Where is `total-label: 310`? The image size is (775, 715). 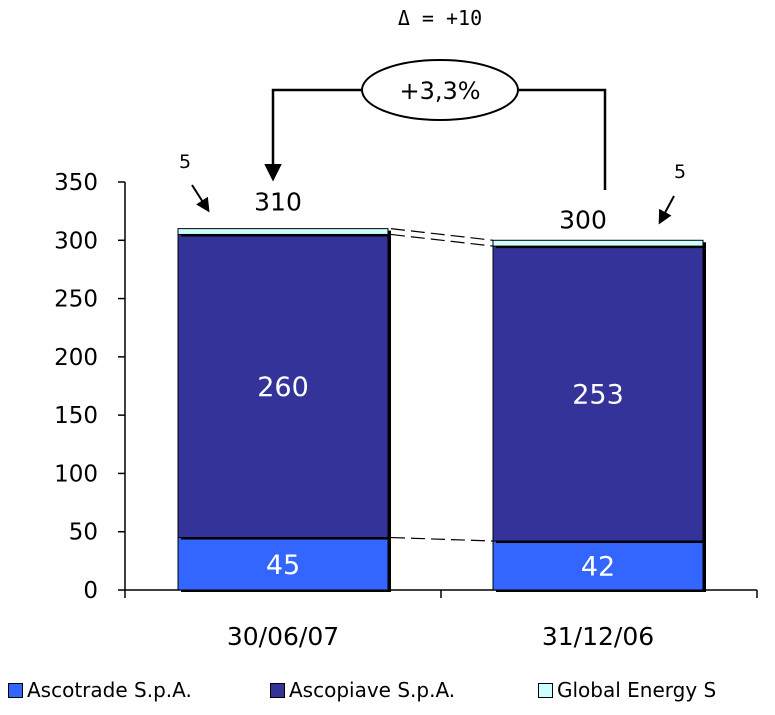
total-label: 310 is located at coordinates (278, 202).